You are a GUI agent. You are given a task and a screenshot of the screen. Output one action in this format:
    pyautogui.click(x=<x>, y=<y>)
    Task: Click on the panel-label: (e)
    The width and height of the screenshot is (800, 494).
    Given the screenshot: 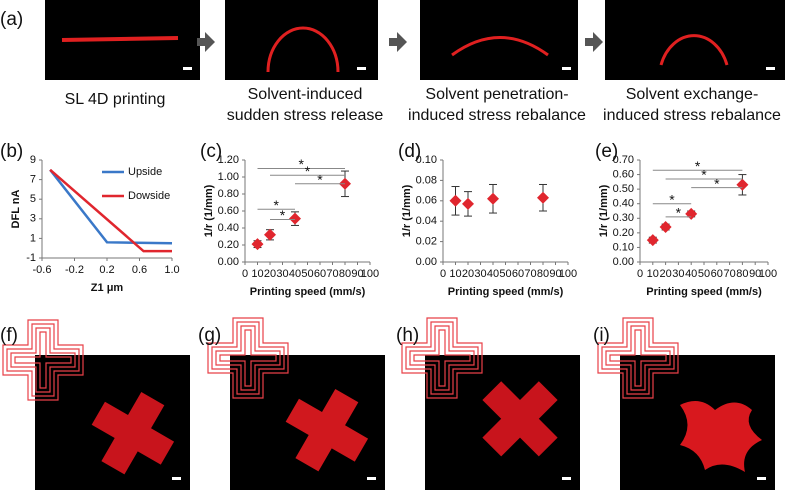 What is the action you would take?
    pyautogui.click(x=606, y=151)
    